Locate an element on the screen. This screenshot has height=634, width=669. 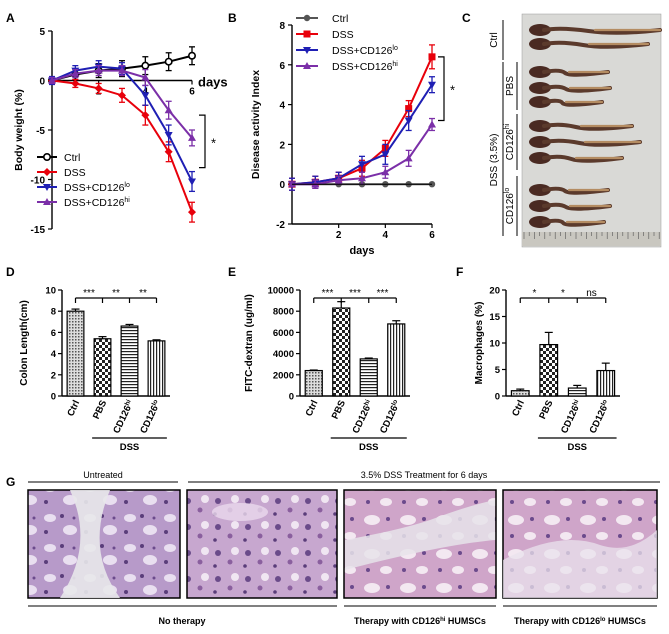
legend-label-b: DSS+CD126lo is located at coordinates (365, 51).